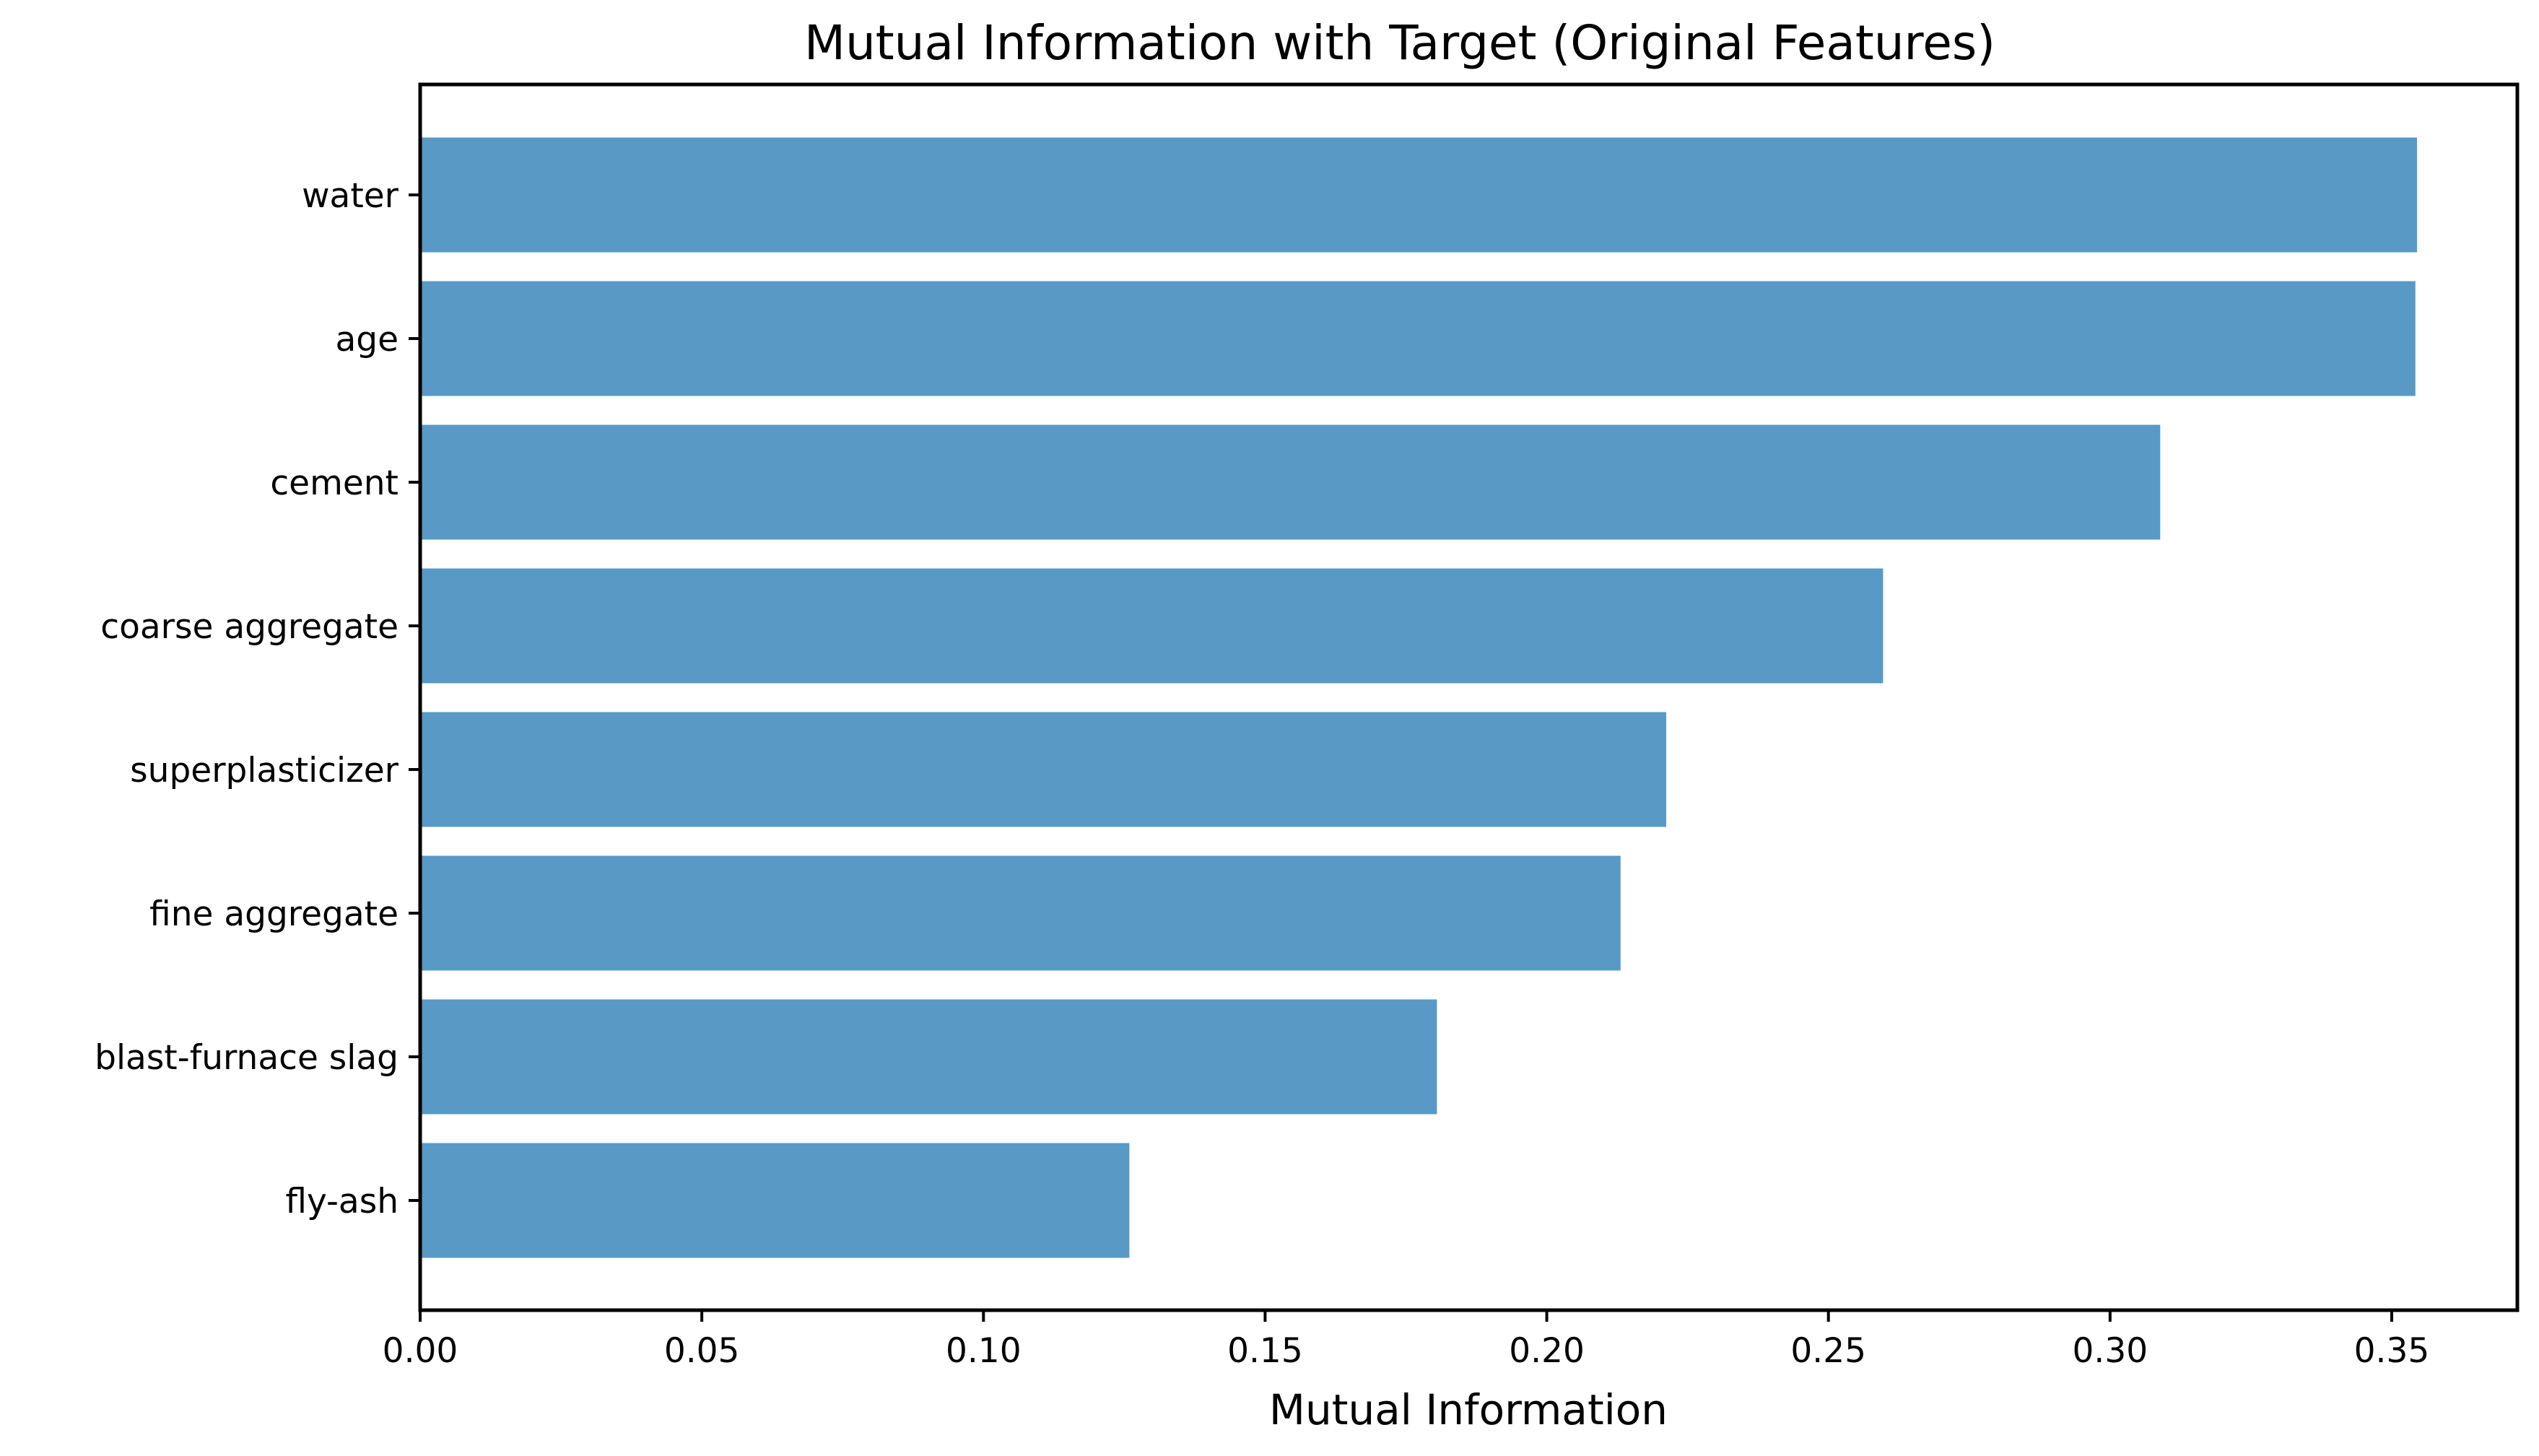 The height and width of the screenshot is (1456, 2539). I want to click on bar-cement, so click(1290, 482).